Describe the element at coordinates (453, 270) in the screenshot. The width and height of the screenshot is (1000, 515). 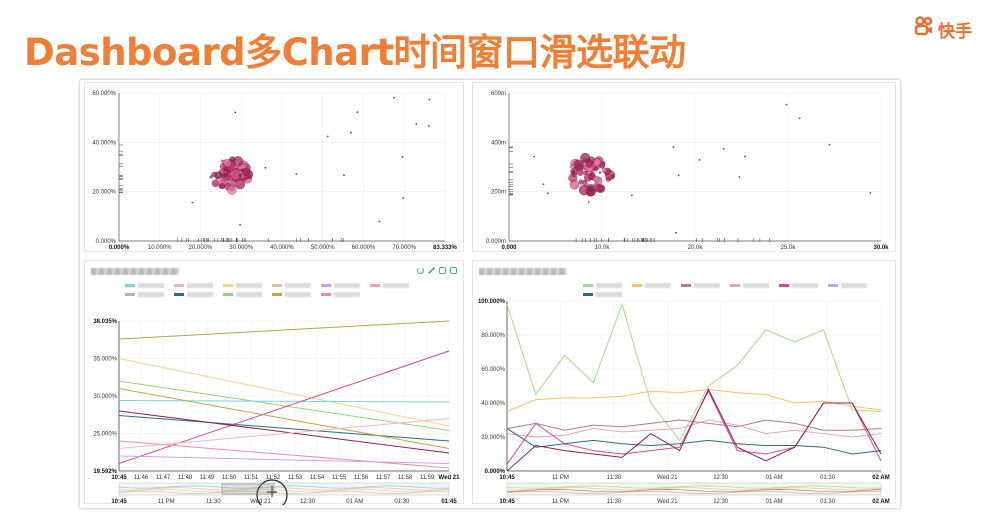
I see `share-icon` at that location.